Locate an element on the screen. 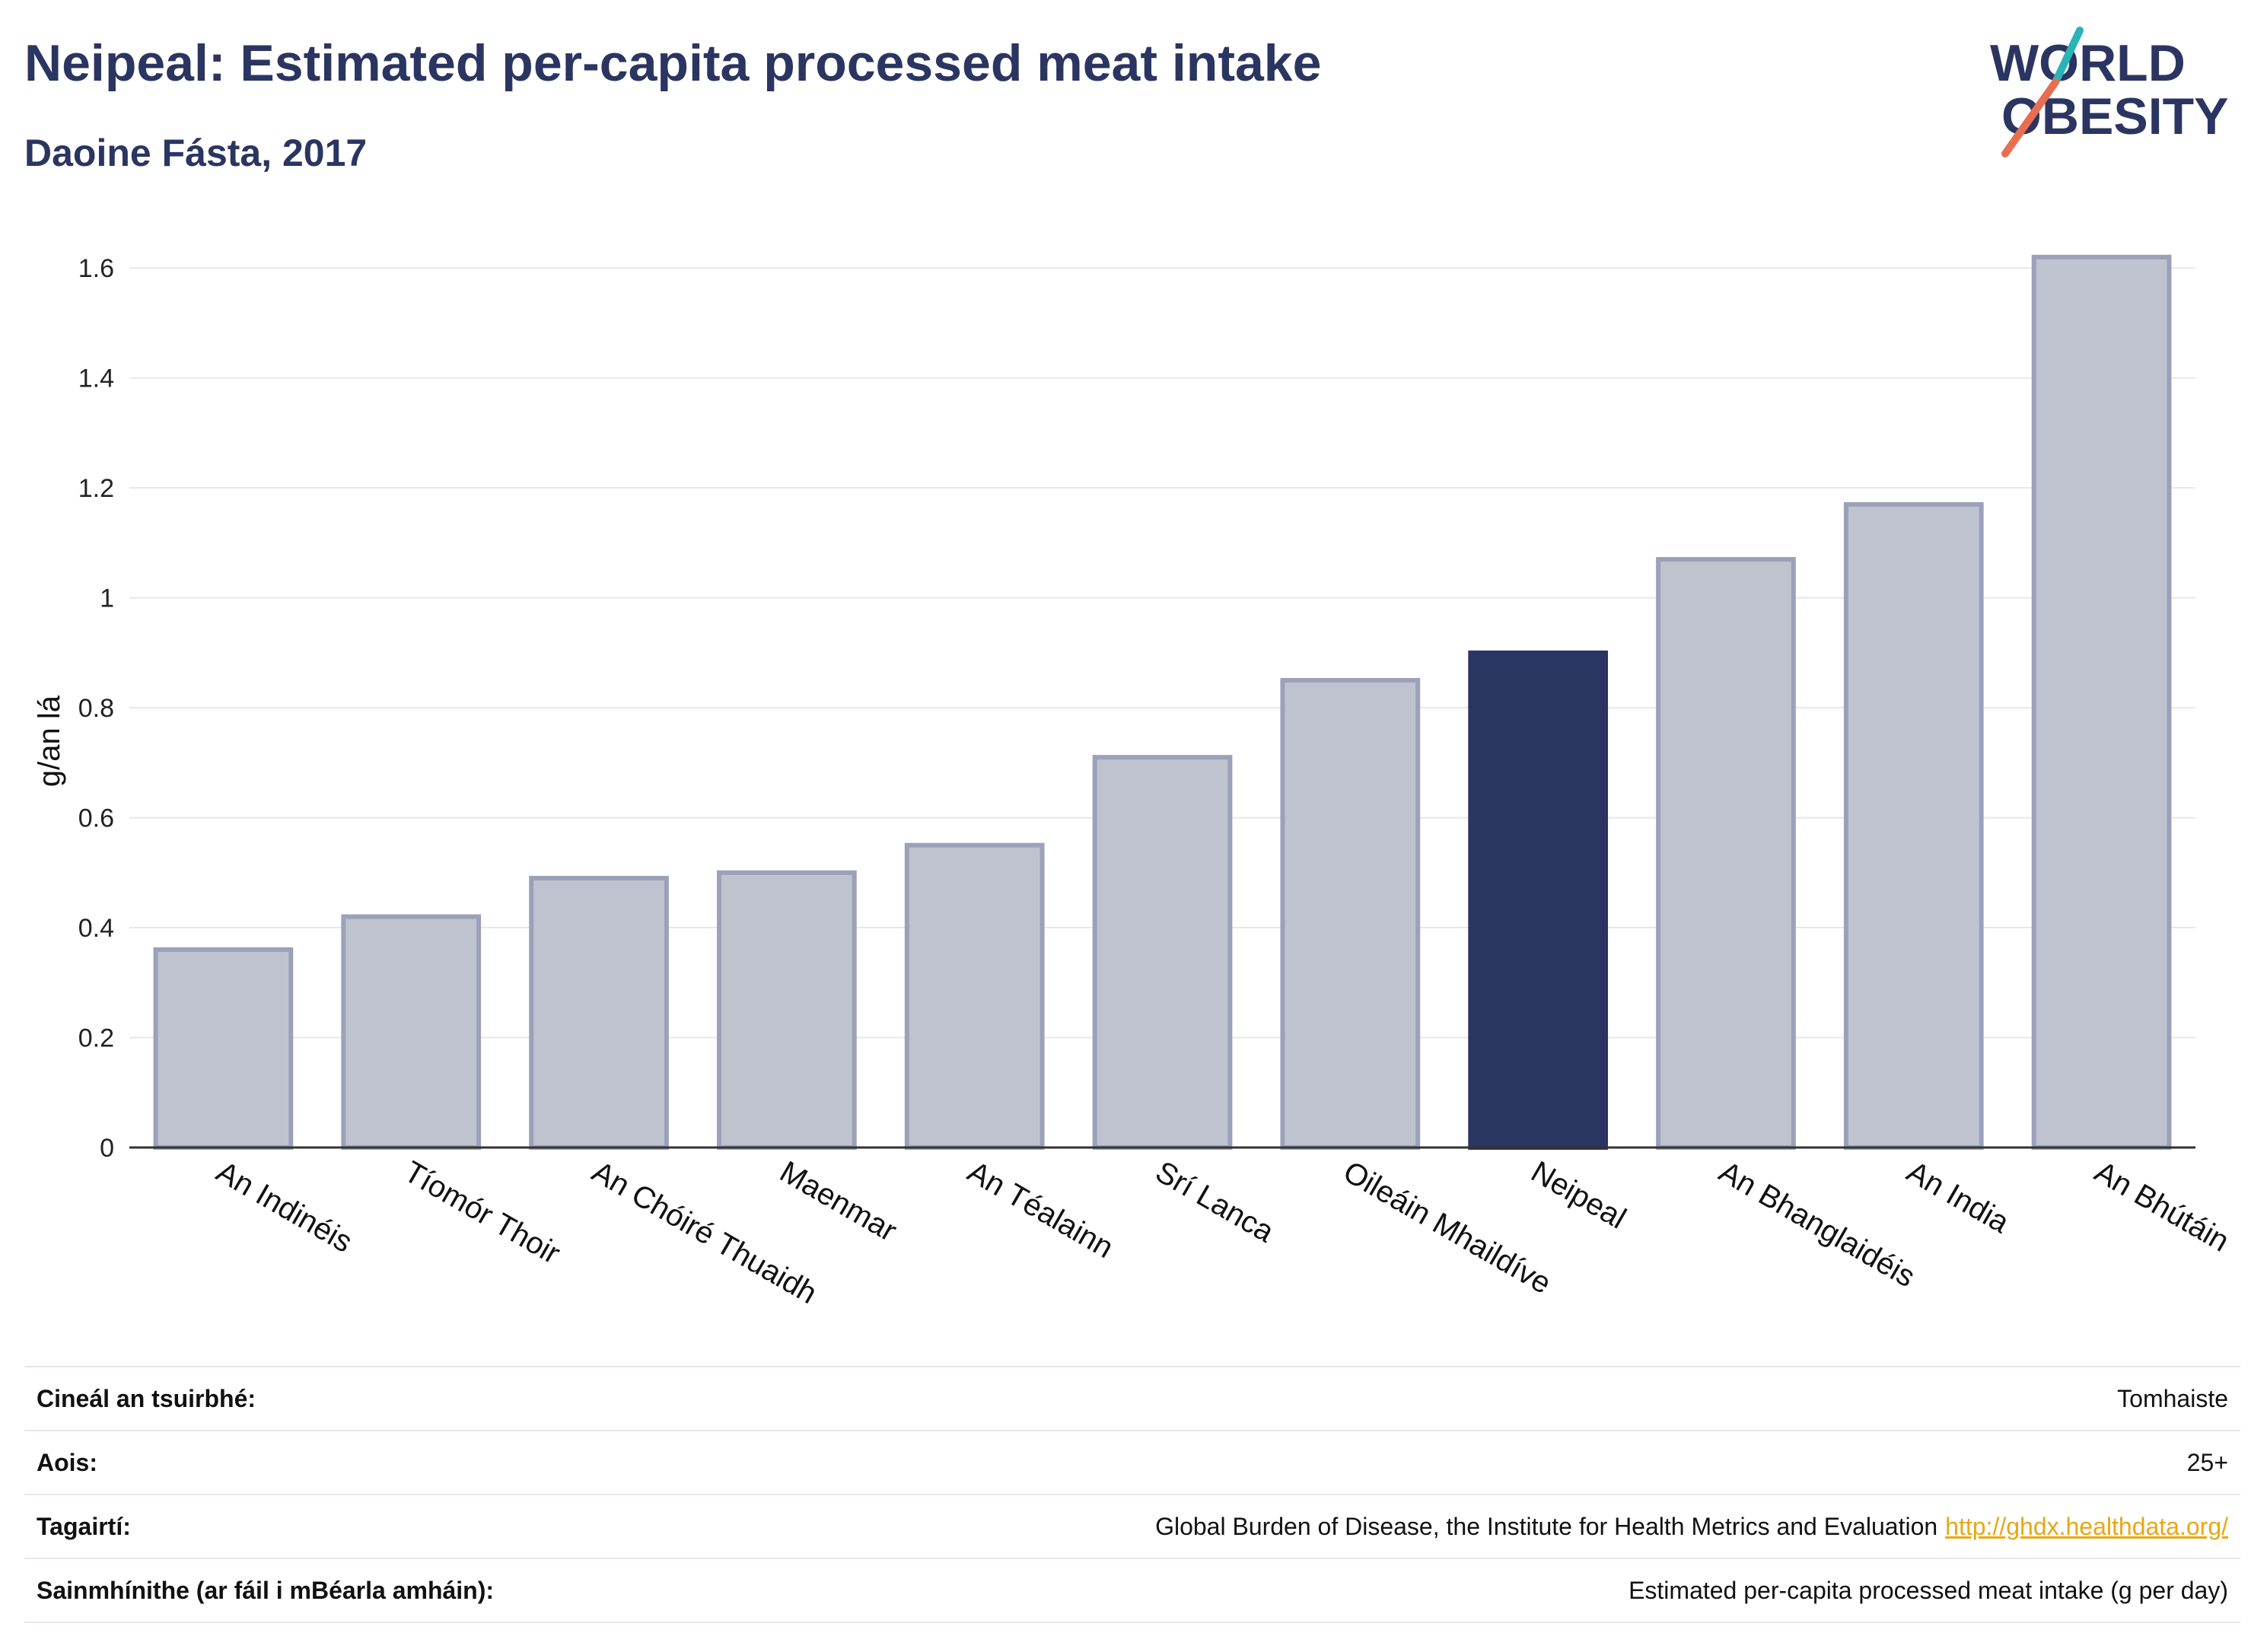  y-axis-ticks: 0 0.2 0.4 0.6 0.8 1 1.2 1.4 1.6 is located at coordinates (96, 708).